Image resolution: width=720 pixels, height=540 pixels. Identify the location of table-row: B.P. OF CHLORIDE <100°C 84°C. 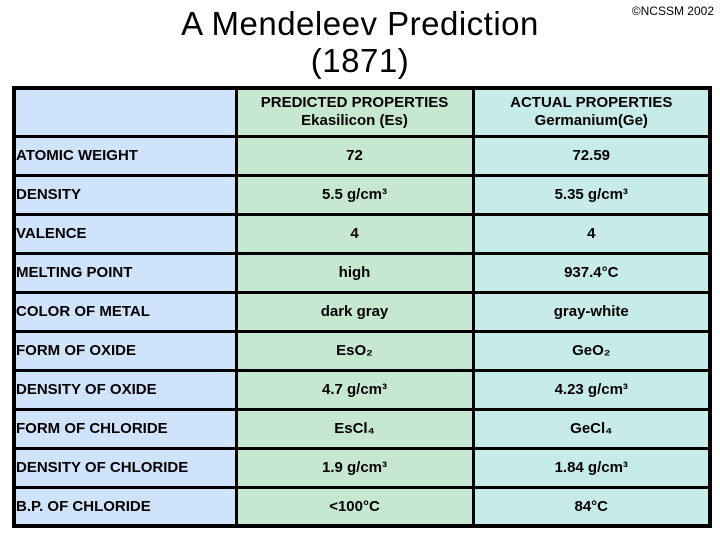
(362, 506).